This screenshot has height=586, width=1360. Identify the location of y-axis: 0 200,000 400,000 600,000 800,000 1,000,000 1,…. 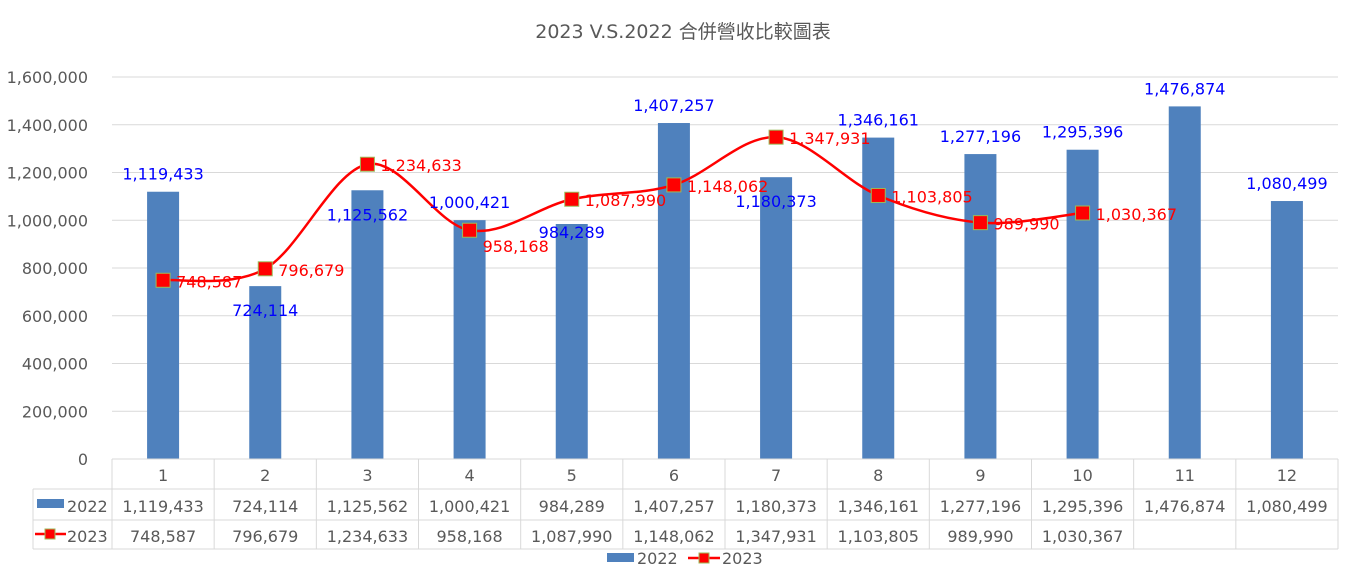
(47, 268).